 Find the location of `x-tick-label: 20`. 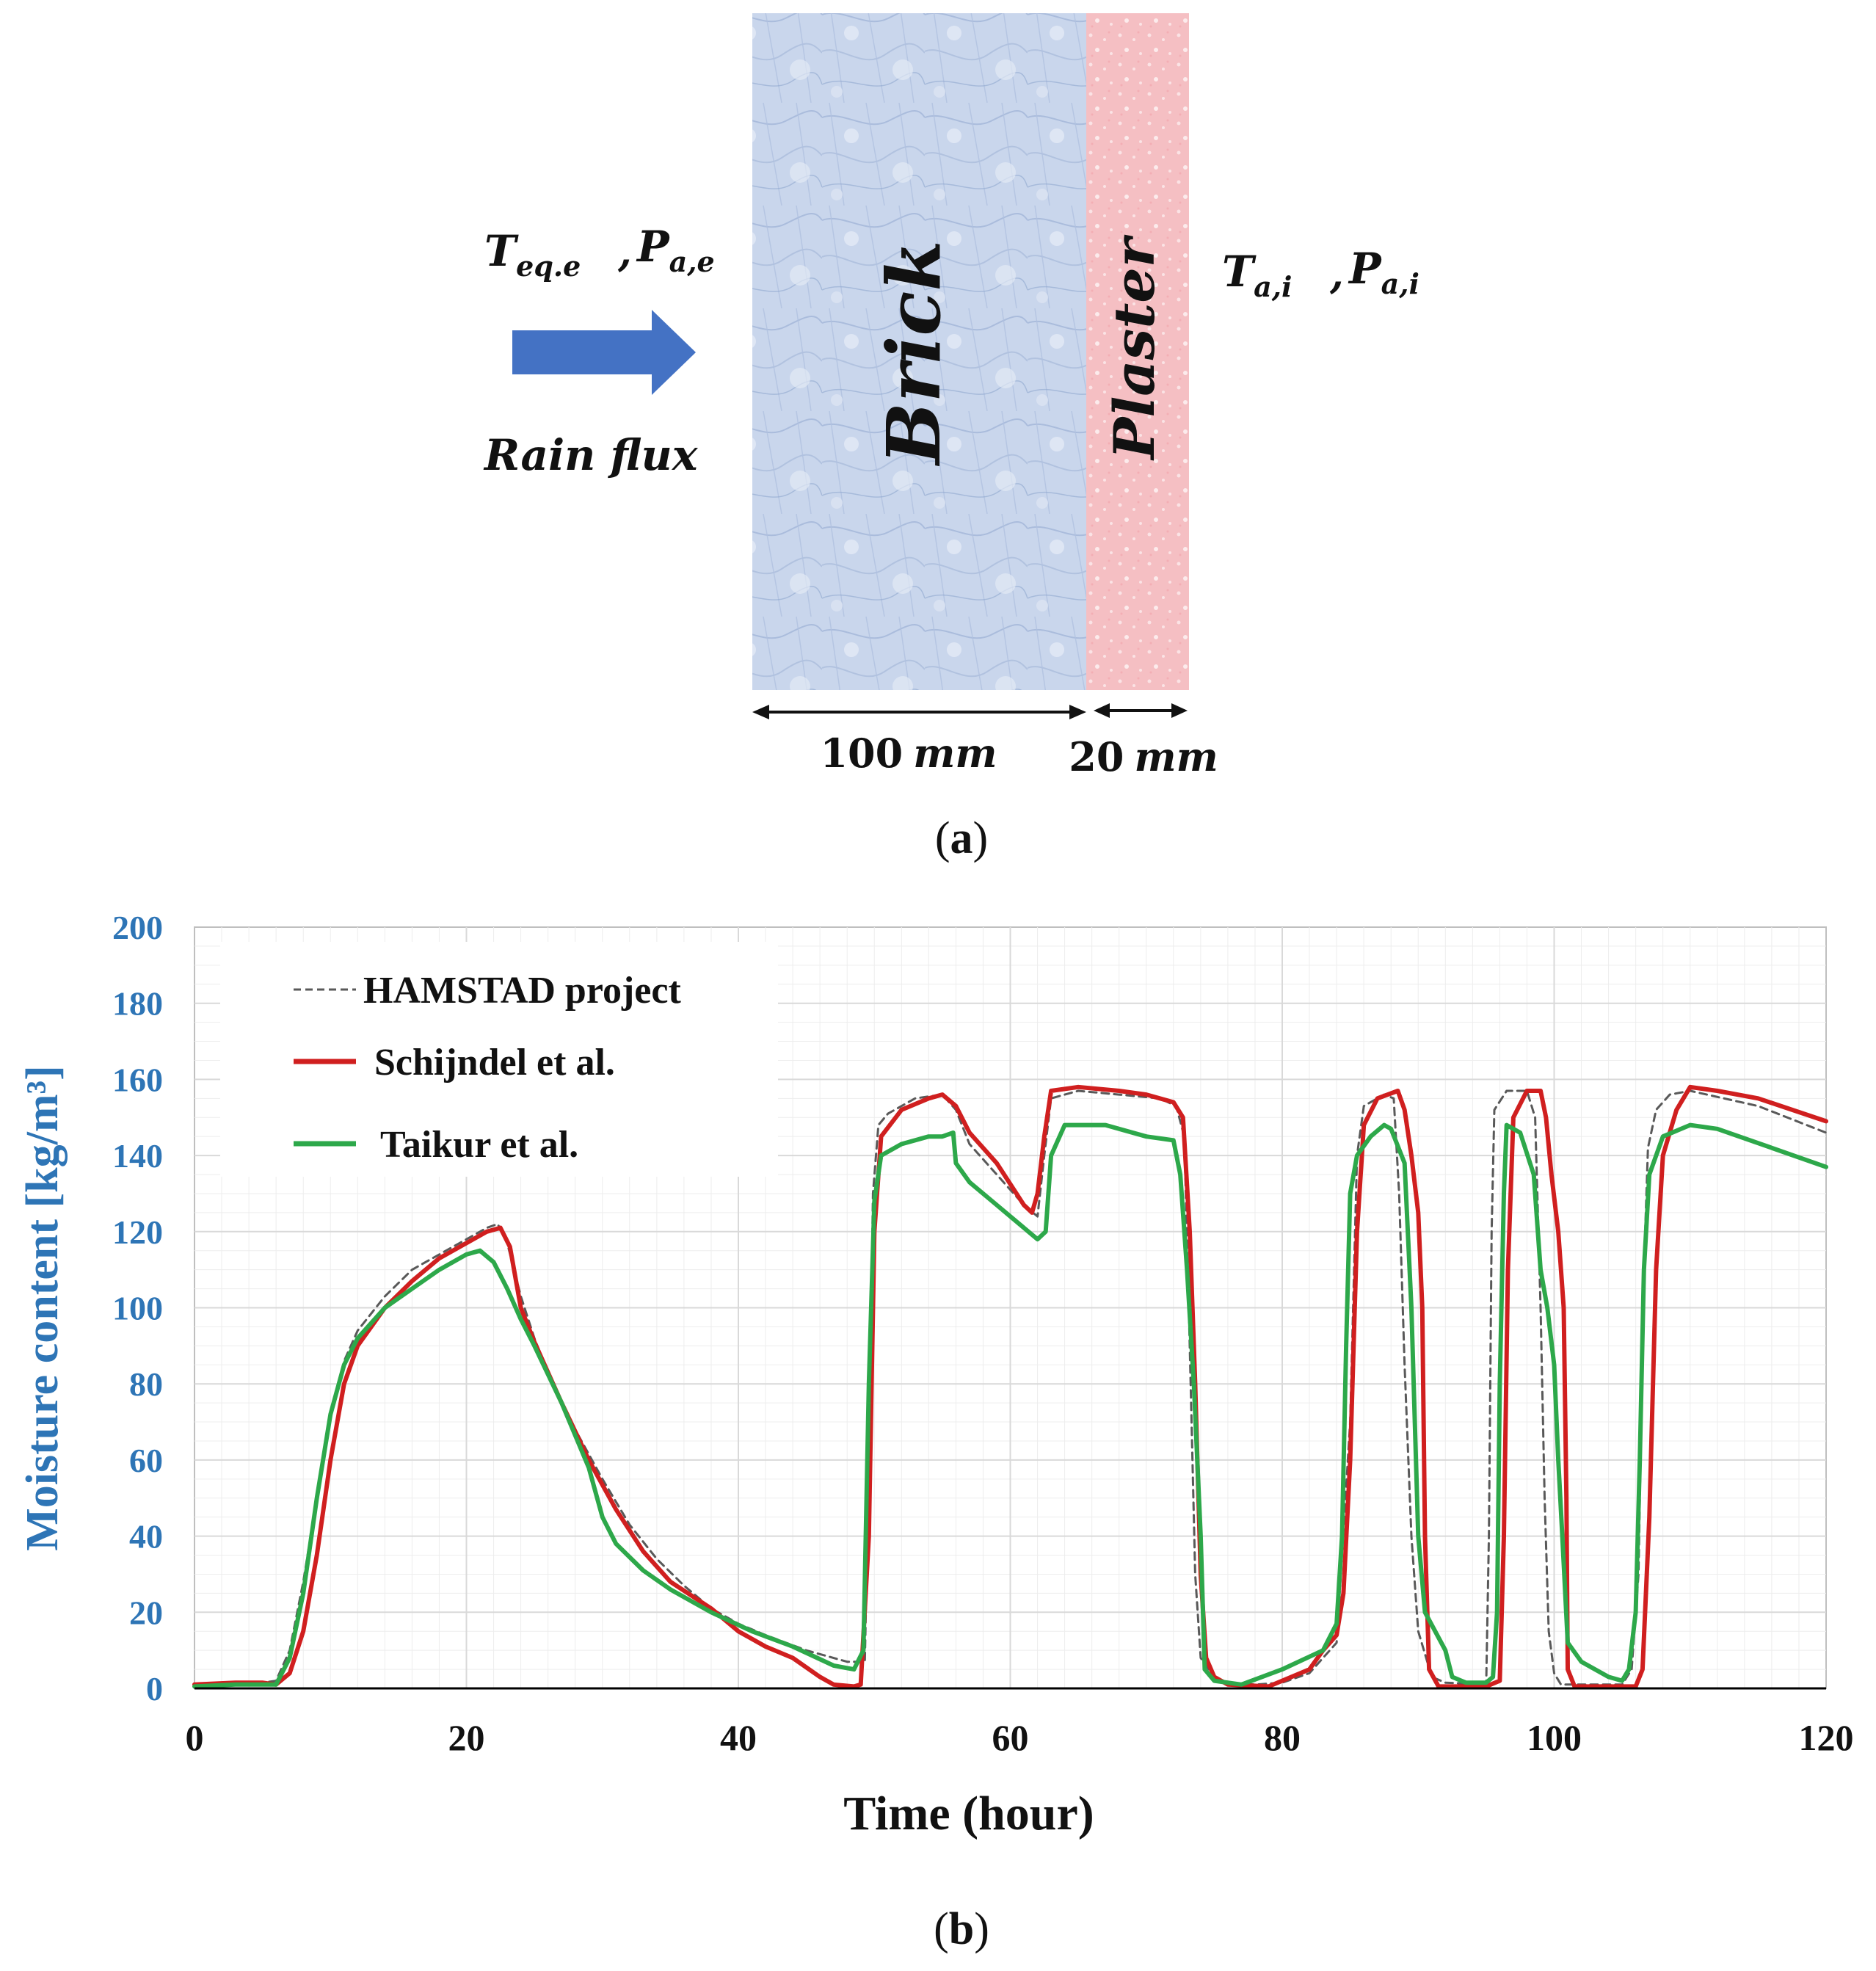

x-tick-label: 20 is located at coordinates (466, 1738).